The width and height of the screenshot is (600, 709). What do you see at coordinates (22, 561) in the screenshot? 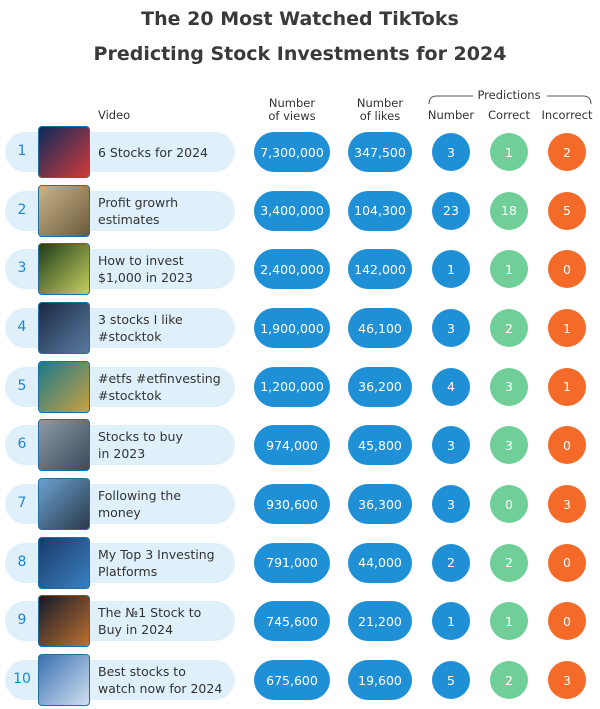
I see `rank: 8` at bounding box center [22, 561].